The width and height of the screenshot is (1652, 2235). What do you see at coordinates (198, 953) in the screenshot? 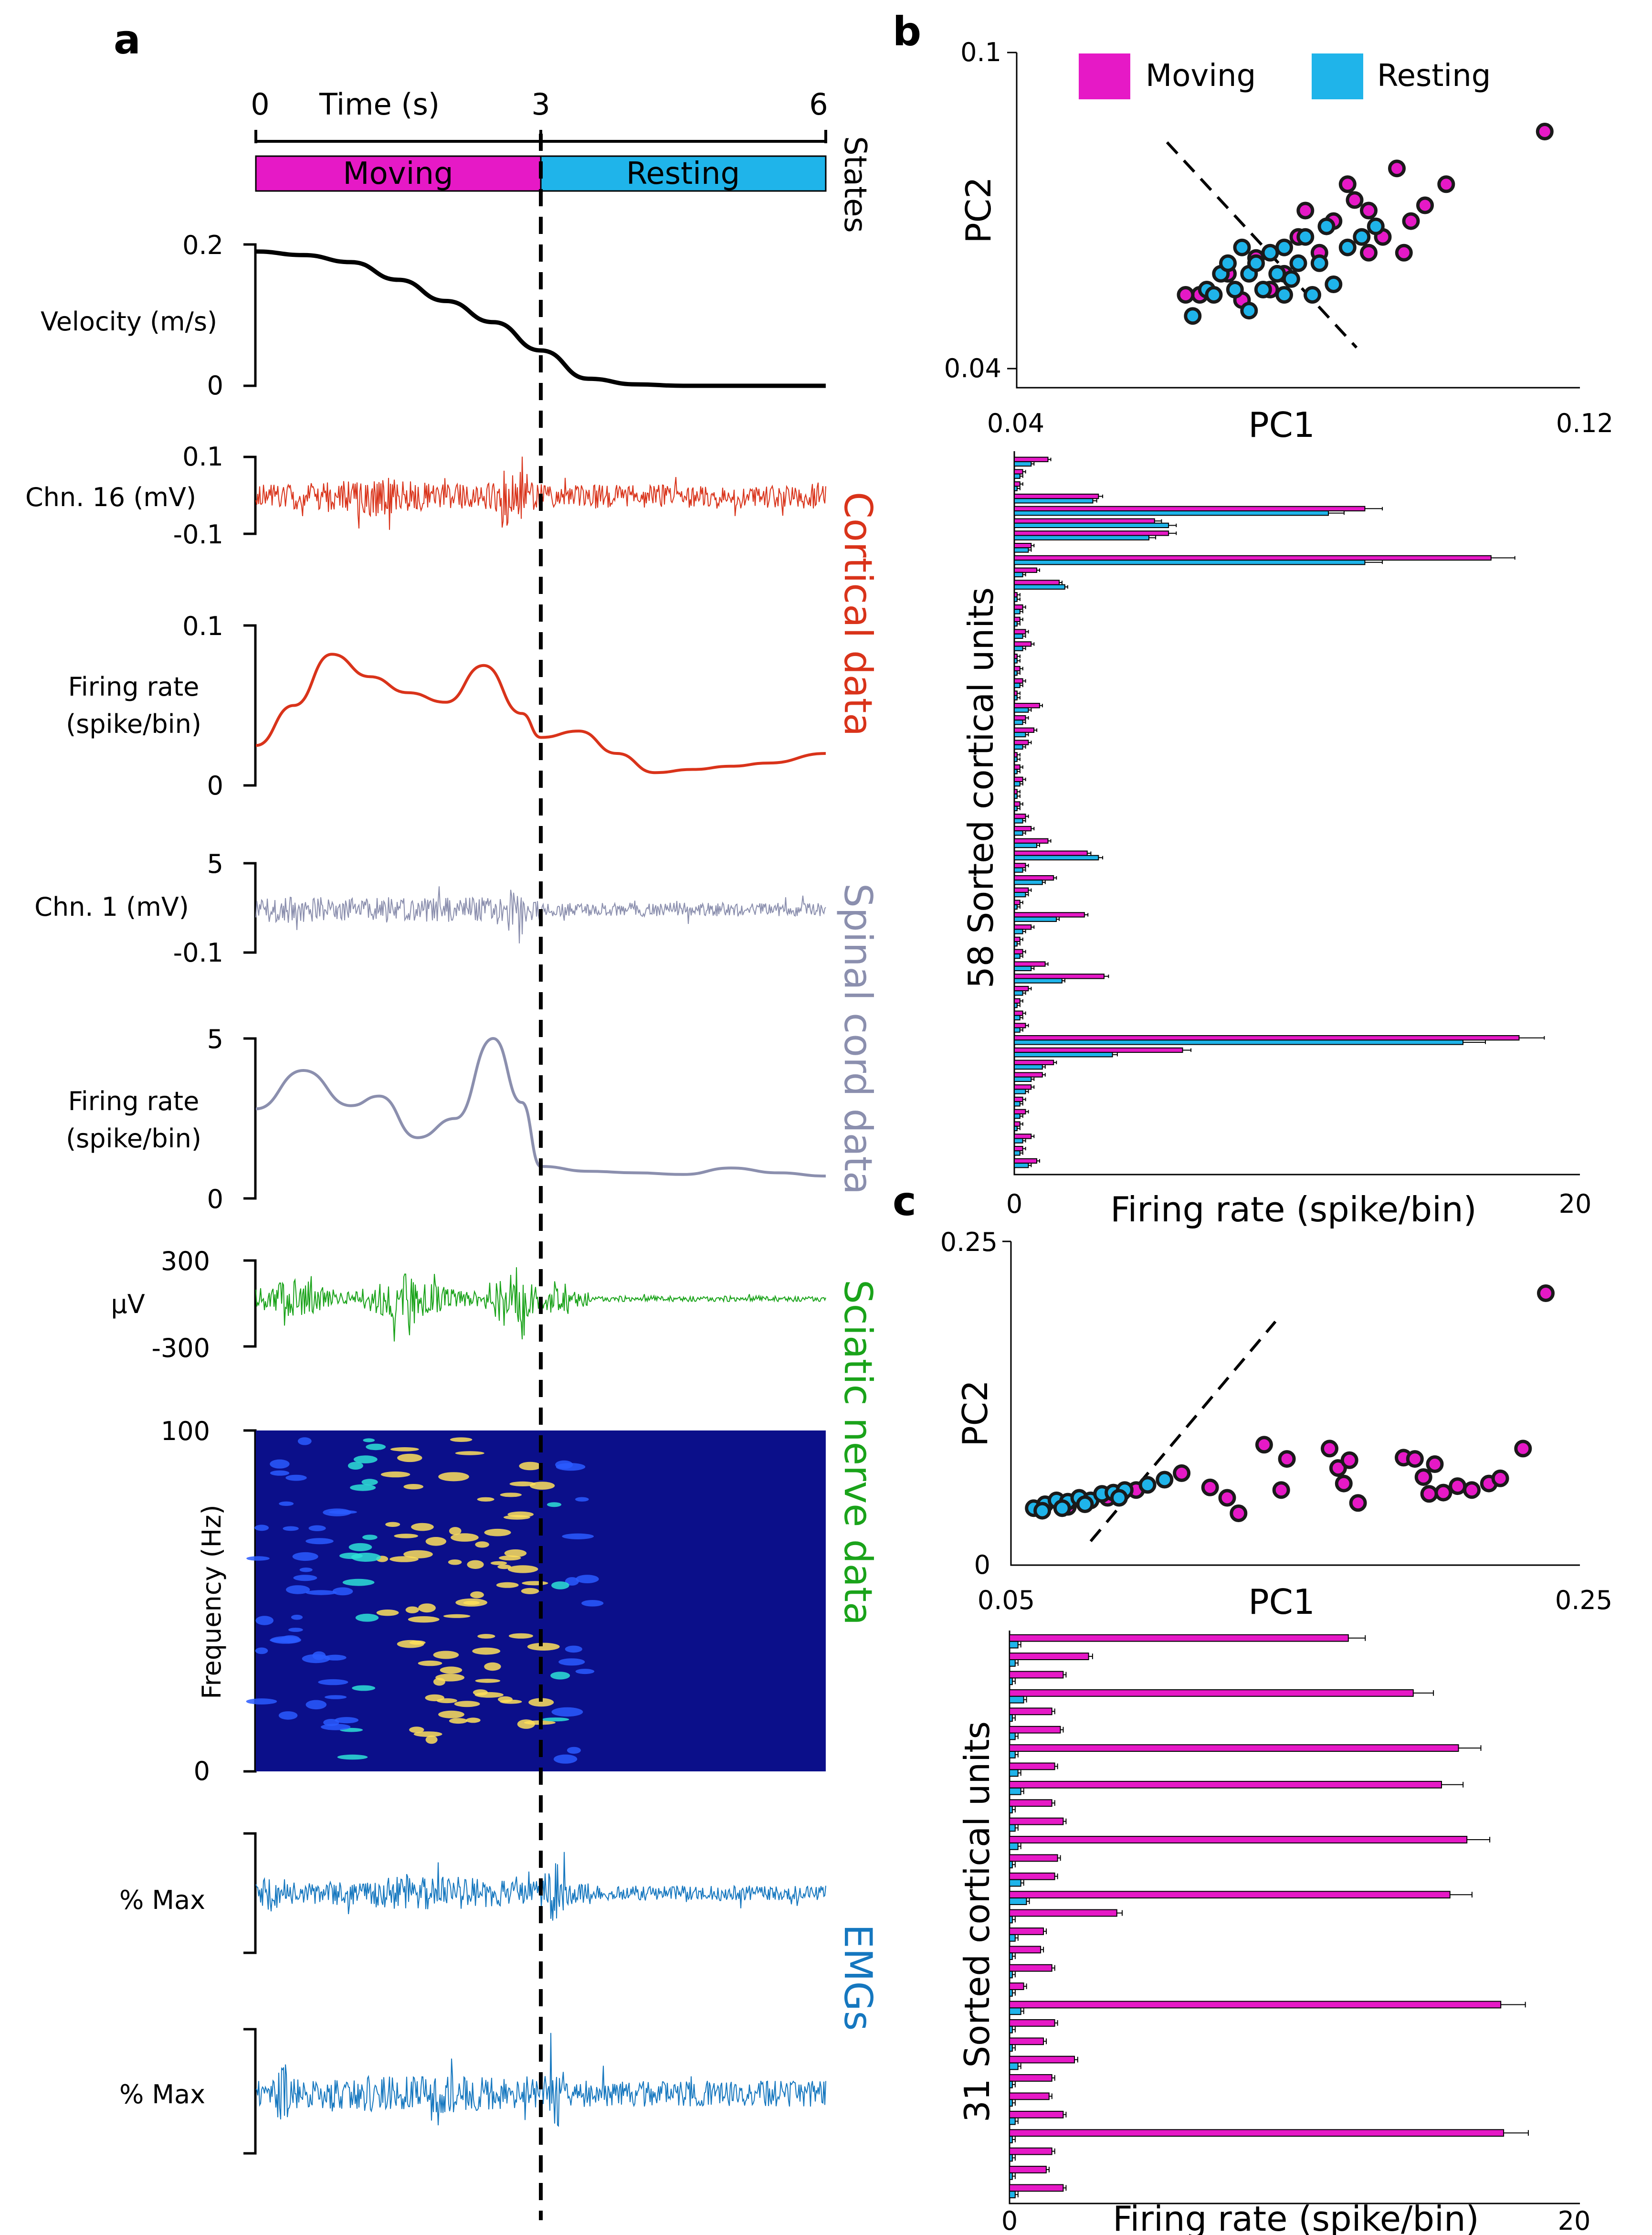
I see `spinal-raw-tick-bottom: -0.1` at bounding box center [198, 953].